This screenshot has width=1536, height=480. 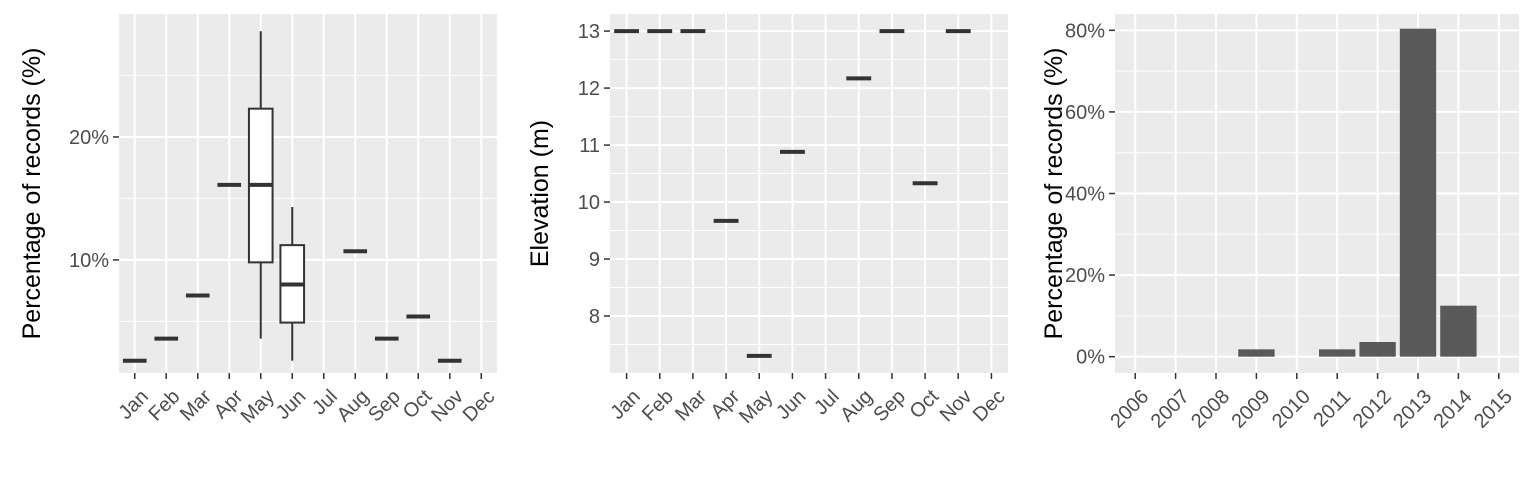 What do you see at coordinates (260, 185) in the screenshot?
I see `box-may` at bounding box center [260, 185].